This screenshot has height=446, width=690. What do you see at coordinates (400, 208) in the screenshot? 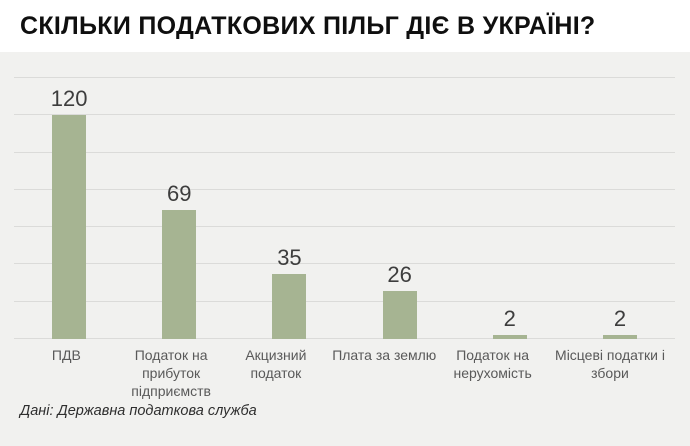
I see `bar-group: 26` at bounding box center [400, 208].